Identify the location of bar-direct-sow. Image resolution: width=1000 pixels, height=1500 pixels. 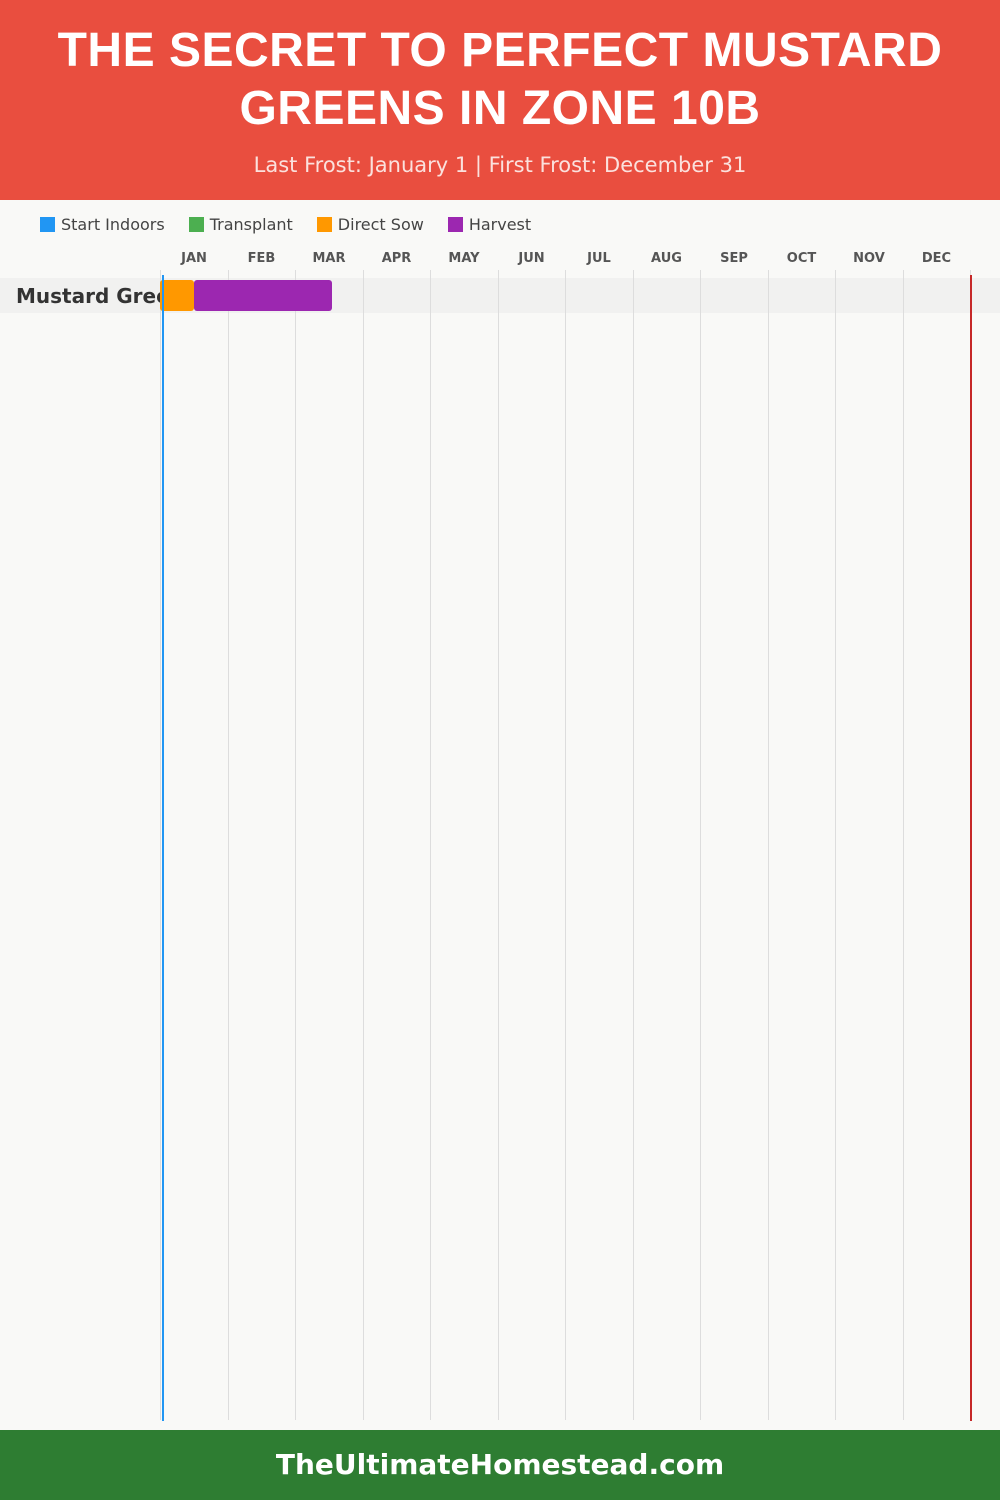
(177, 295).